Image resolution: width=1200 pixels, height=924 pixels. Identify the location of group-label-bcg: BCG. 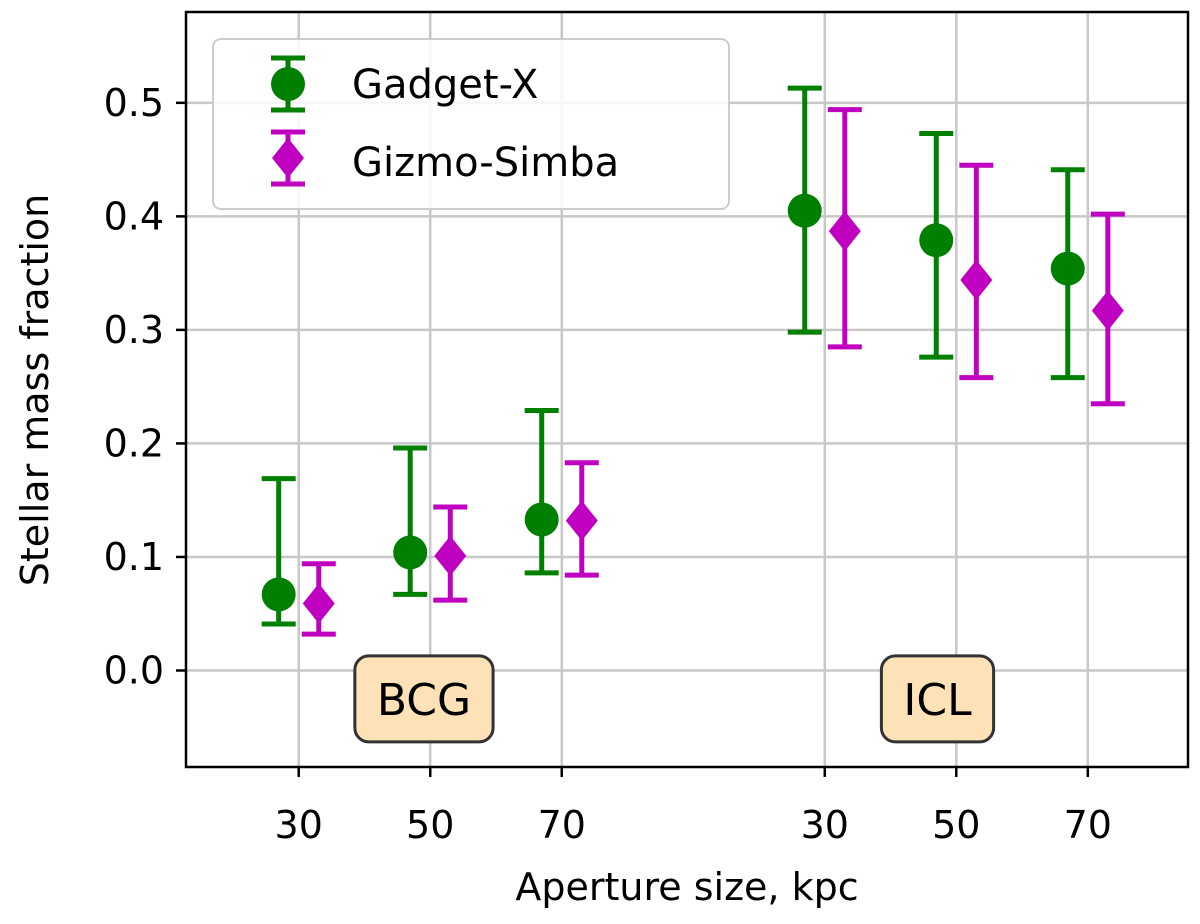
(424, 700).